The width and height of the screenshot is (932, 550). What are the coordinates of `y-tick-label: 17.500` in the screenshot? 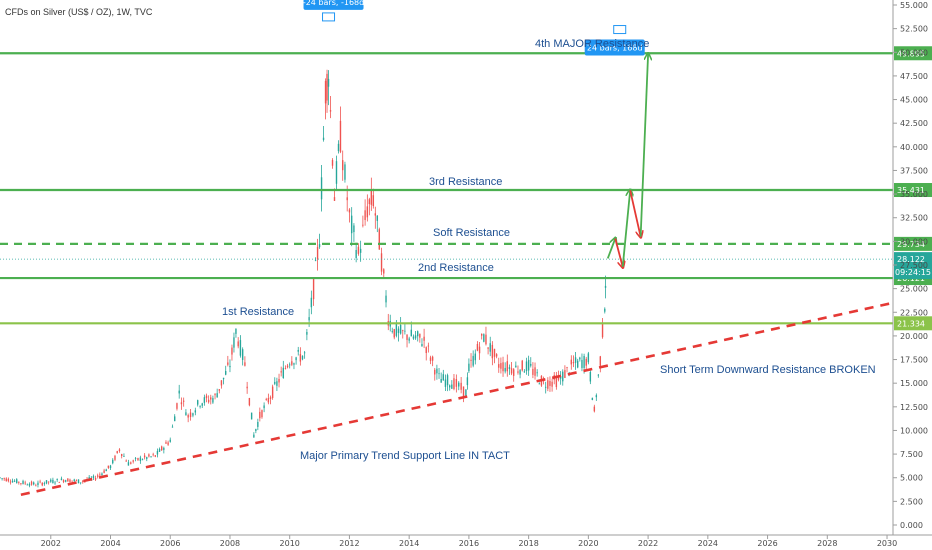 It's located at (914, 360).